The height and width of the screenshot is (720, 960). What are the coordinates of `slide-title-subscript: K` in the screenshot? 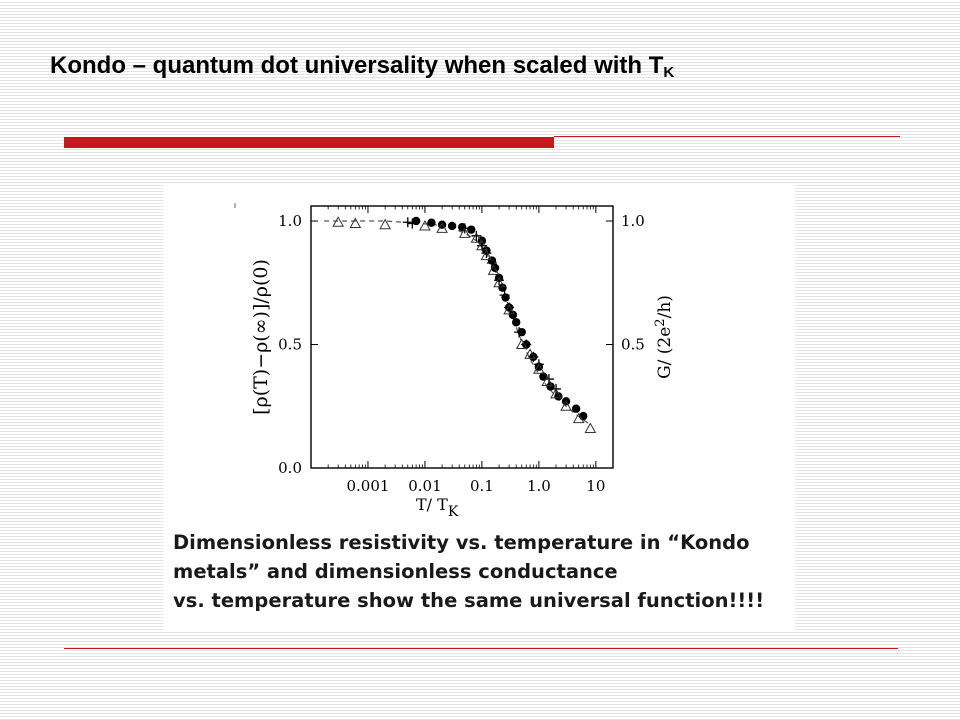 It's located at (669, 72).